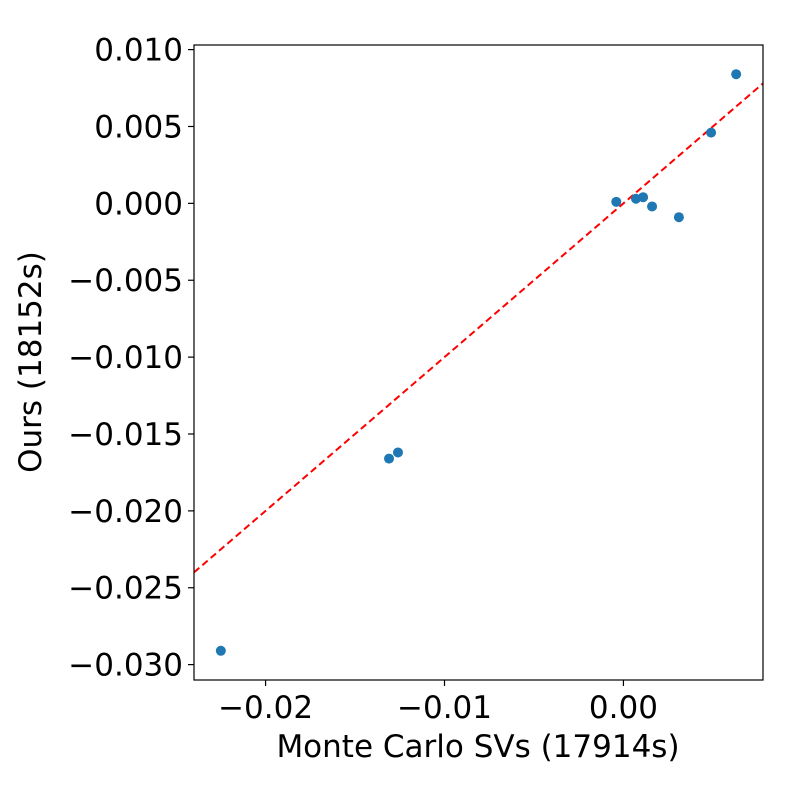 This screenshot has width=800, height=800. Describe the element at coordinates (125, 435) in the screenshot. I see `y-tick-label: −0.015` at that location.